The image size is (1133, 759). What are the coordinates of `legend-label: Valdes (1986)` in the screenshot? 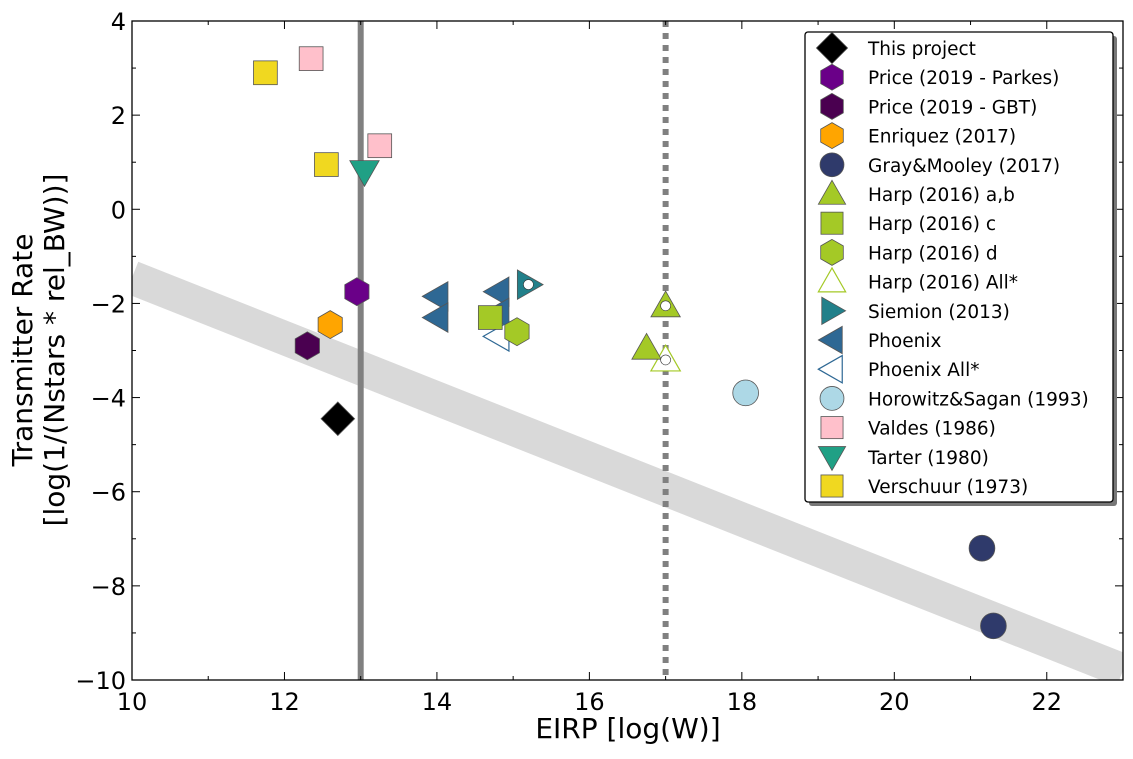 It's located at (932, 429).